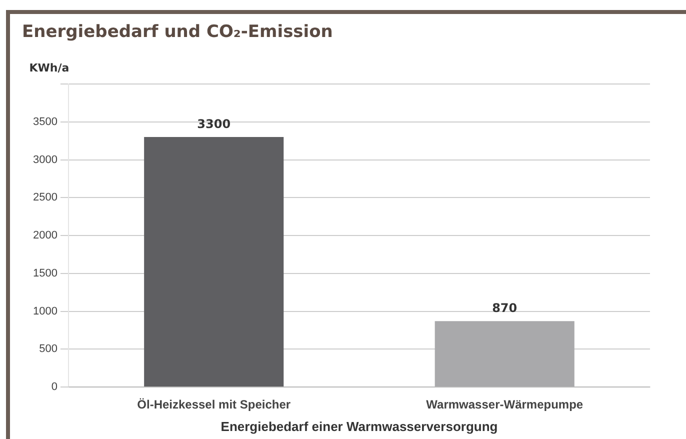 This screenshot has height=439, width=686. Describe the element at coordinates (45, 160) in the screenshot. I see `y-tick-label: 3000` at that location.